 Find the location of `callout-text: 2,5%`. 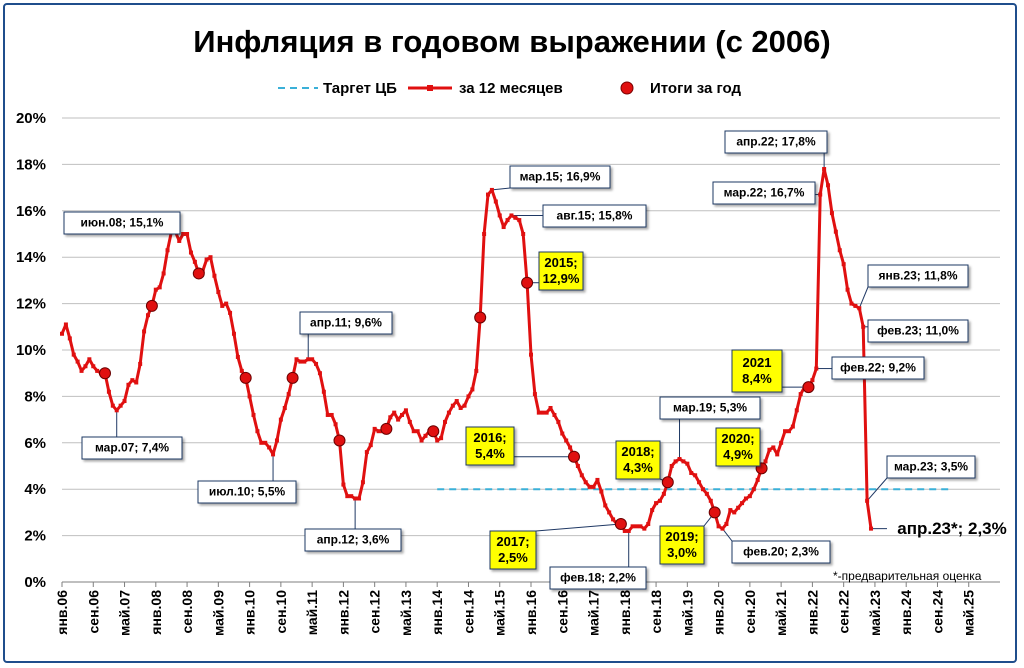

callout-text: 2,5% is located at coordinates (513, 557).